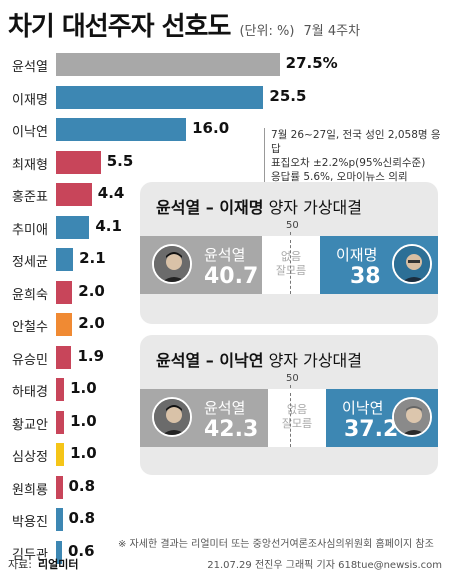  Describe the element at coordinates (371, 429) in the screenshot. I see `right-candidate-value: 37.2` at that location.